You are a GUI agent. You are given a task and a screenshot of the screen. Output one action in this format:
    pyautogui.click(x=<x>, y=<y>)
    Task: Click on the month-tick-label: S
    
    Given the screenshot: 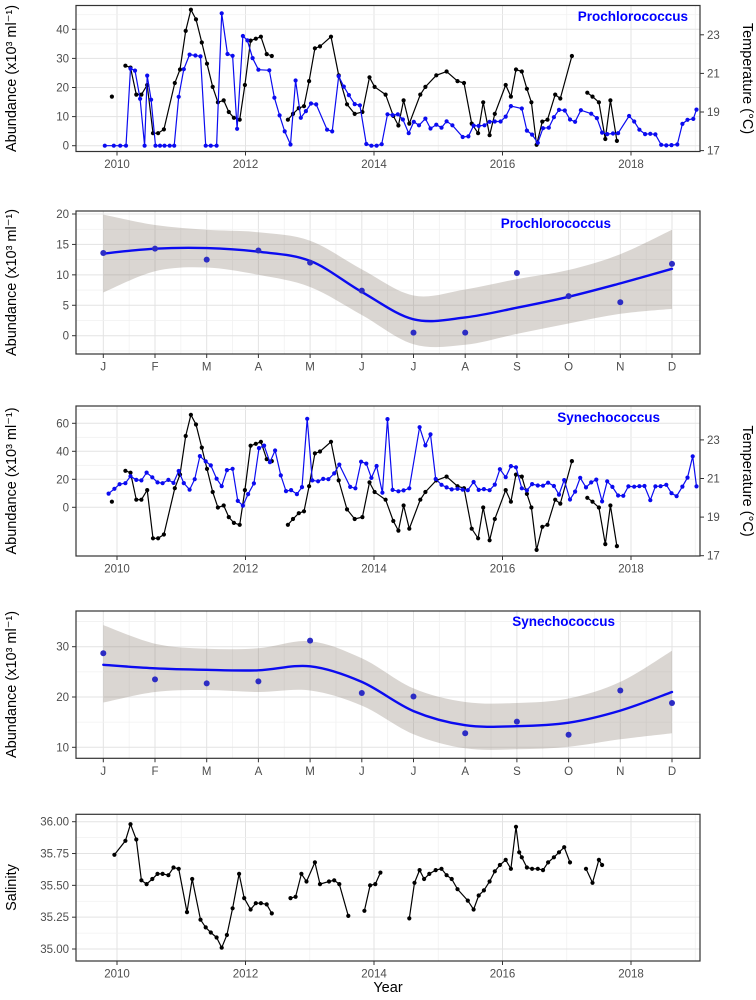 What is the action you would take?
    pyautogui.click(x=517, y=772)
    